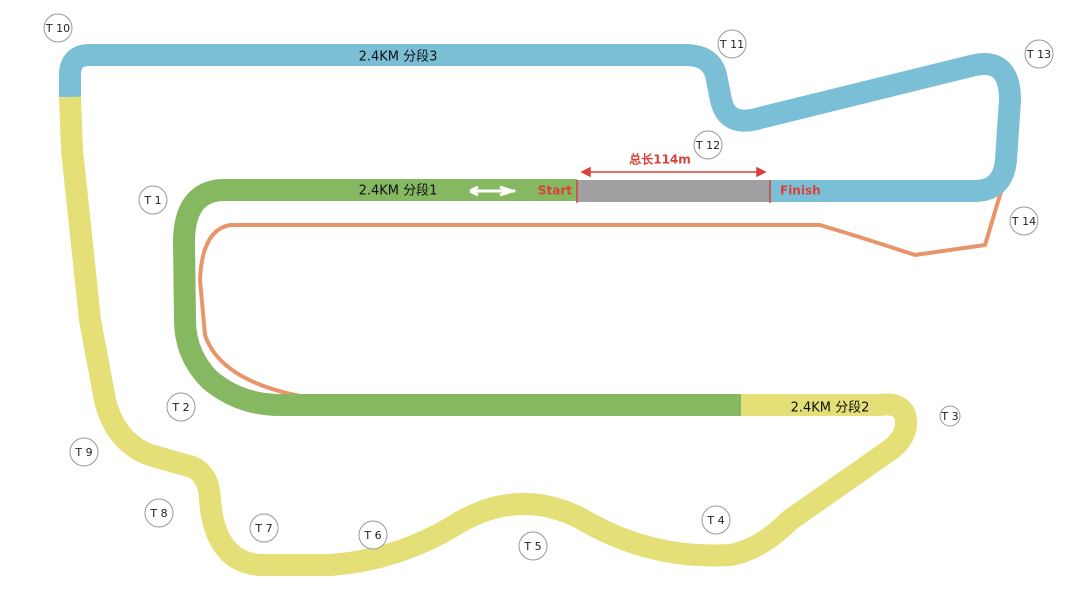 Image resolution: width=1080 pixels, height=600 pixels. I want to click on turn-label: T 2, so click(180, 407).